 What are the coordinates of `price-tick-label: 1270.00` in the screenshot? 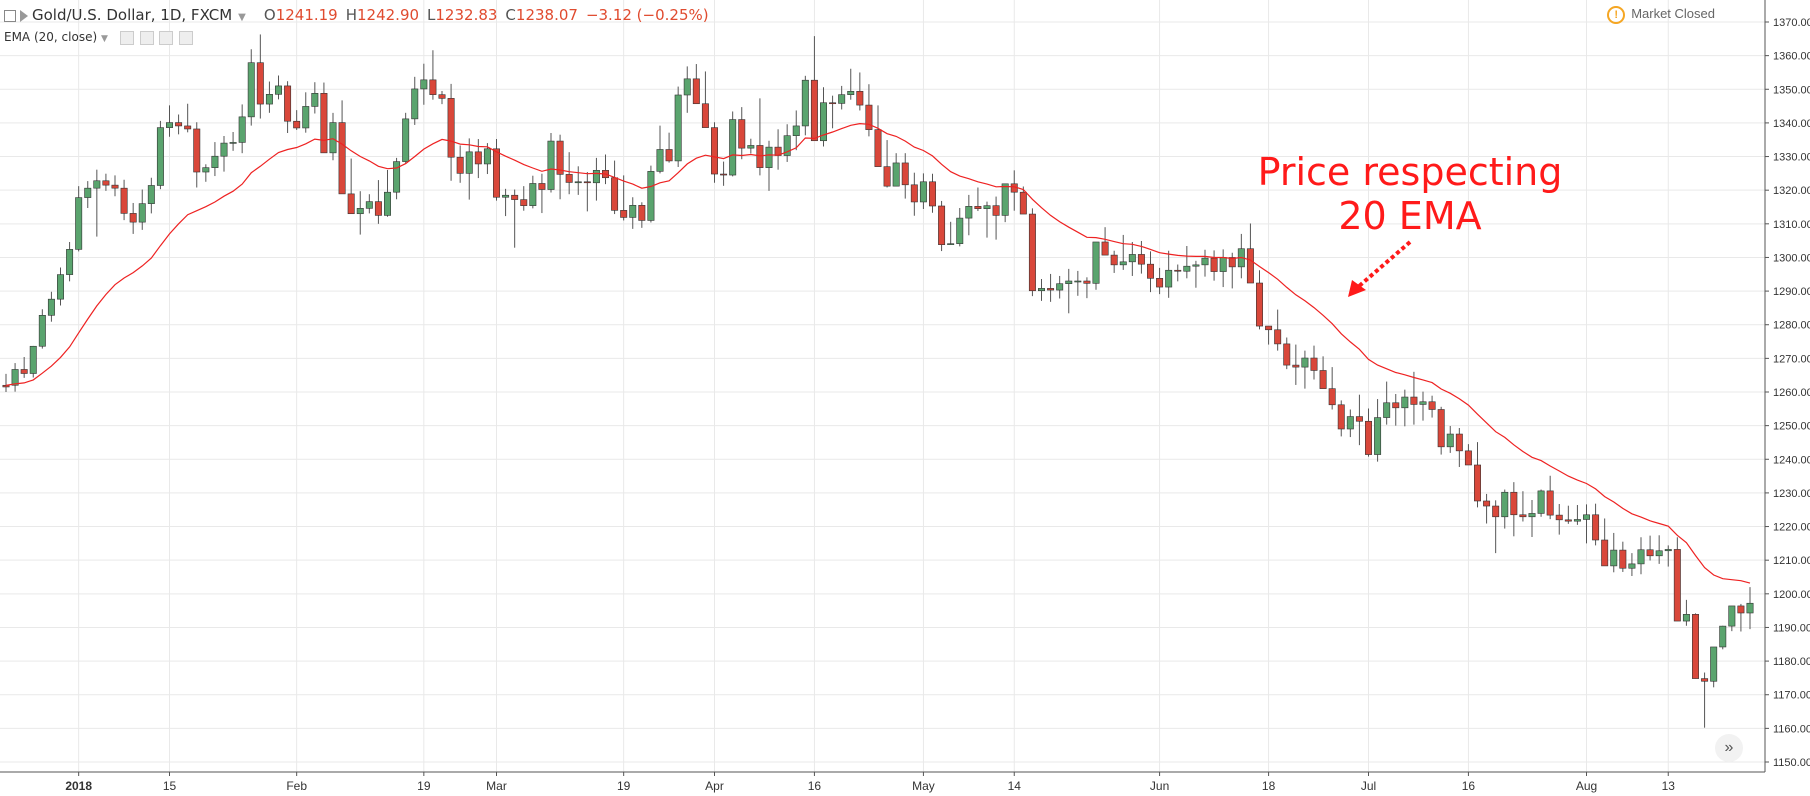 It's located at (1791, 359).